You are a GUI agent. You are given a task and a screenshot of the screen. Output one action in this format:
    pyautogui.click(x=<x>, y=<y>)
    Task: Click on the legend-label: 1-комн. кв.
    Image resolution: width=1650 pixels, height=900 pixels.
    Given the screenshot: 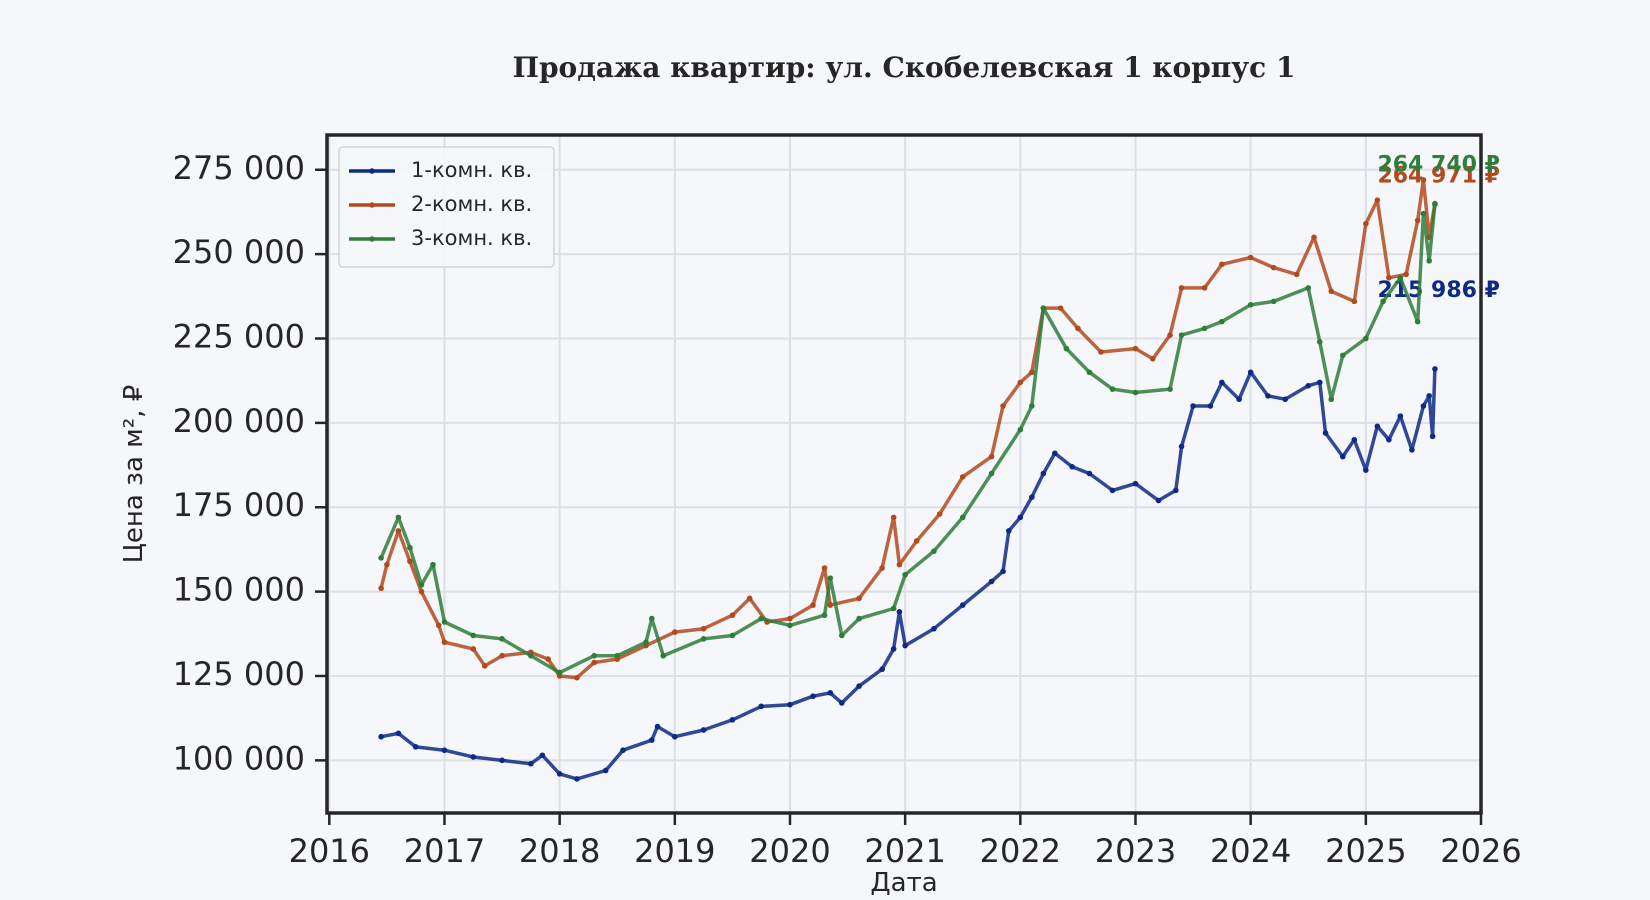 What is the action you would take?
    pyautogui.click(x=471, y=170)
    